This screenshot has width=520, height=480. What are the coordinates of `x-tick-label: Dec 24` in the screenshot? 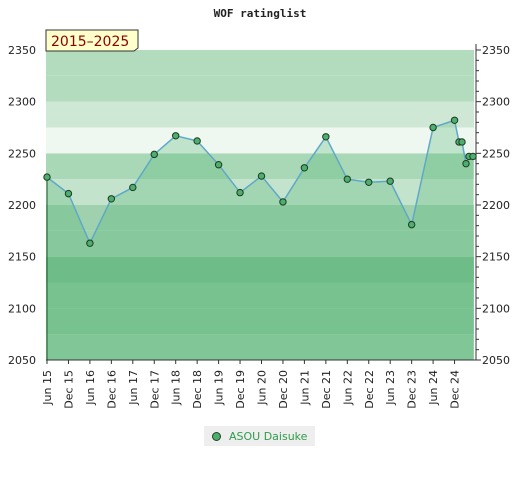 It's located at (455, 389).